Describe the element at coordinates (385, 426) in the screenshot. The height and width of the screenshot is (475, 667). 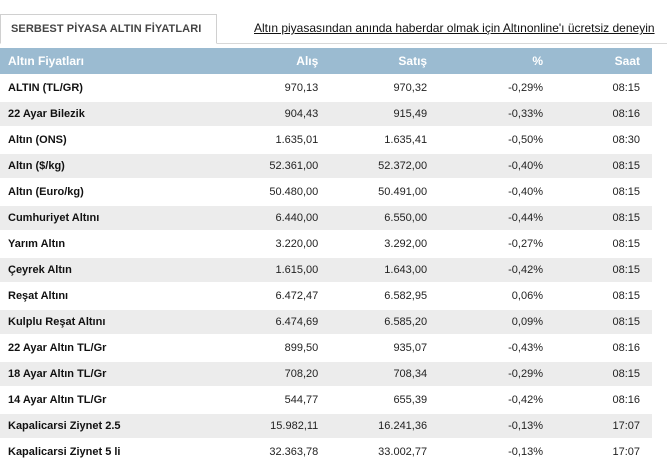
I see `cell-sell: 16.241,36` at that location.